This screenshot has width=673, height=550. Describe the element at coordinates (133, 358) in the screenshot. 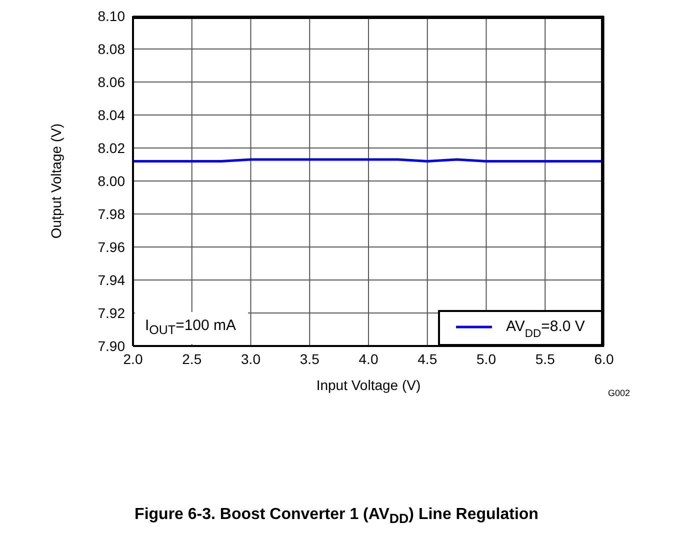

I see `x-tick-label: 2.0` at that location.